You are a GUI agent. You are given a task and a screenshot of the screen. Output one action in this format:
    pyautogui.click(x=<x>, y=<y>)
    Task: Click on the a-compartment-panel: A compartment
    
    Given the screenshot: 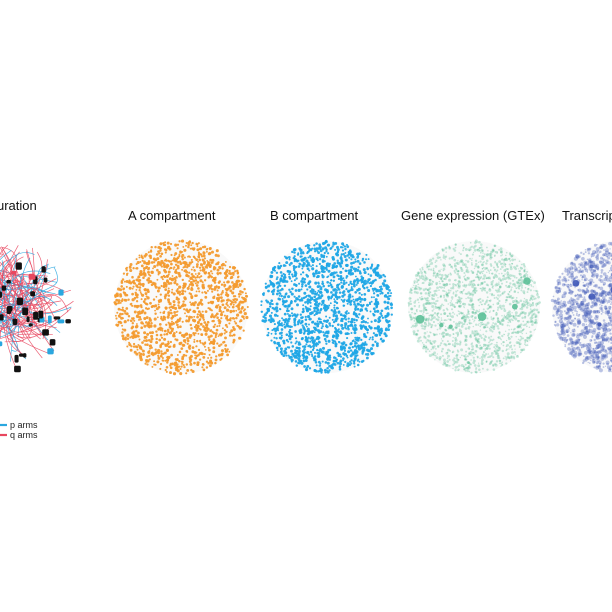 What is the action you would take?
    pyautogui.click(x=181, y=292)
    